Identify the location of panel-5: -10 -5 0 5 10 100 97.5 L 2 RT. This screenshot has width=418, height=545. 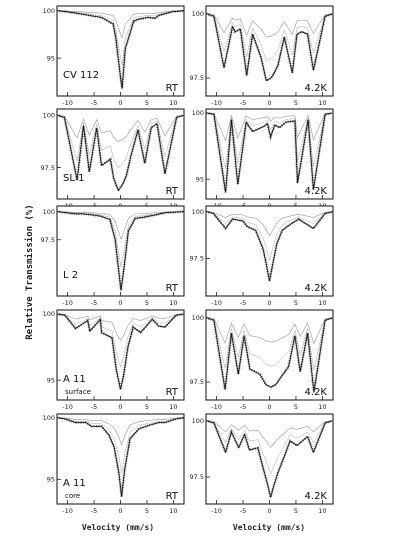
(113, 256).